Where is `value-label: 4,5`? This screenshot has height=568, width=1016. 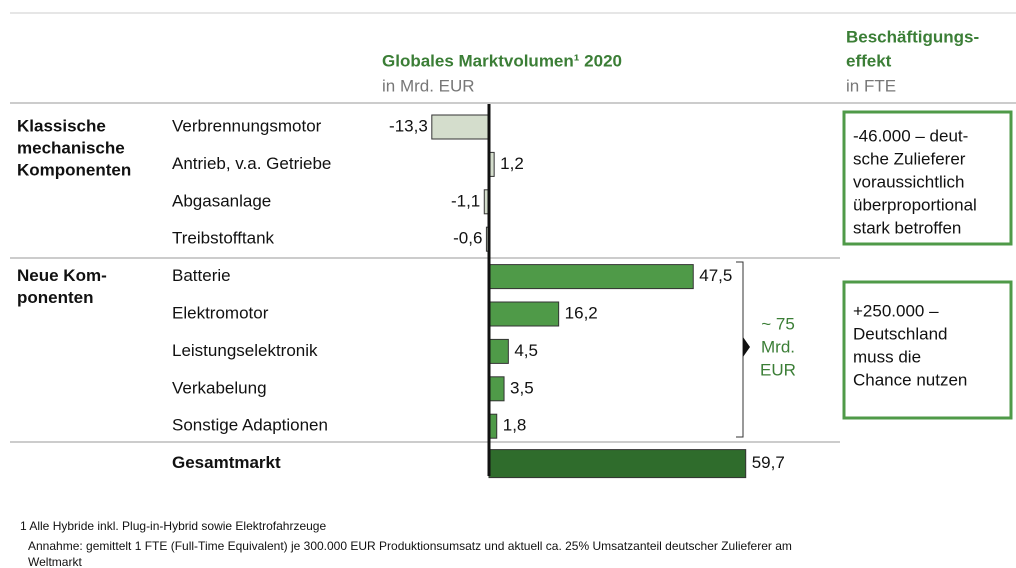
value-label: 4,5 is located at coordinates (526, 350).